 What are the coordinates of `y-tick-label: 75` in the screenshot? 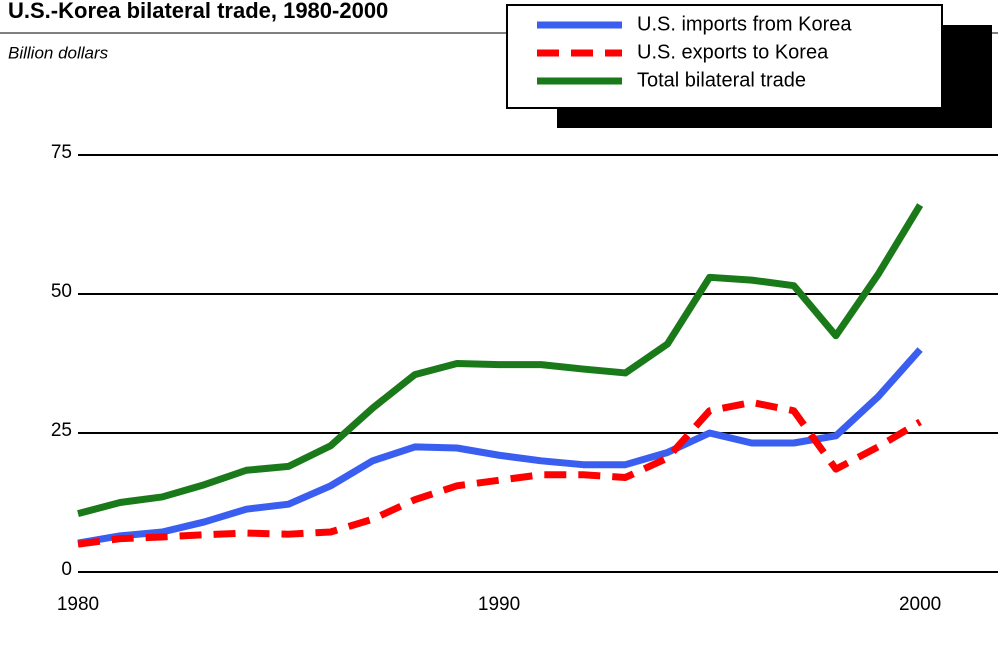 It's located at (61, 152).